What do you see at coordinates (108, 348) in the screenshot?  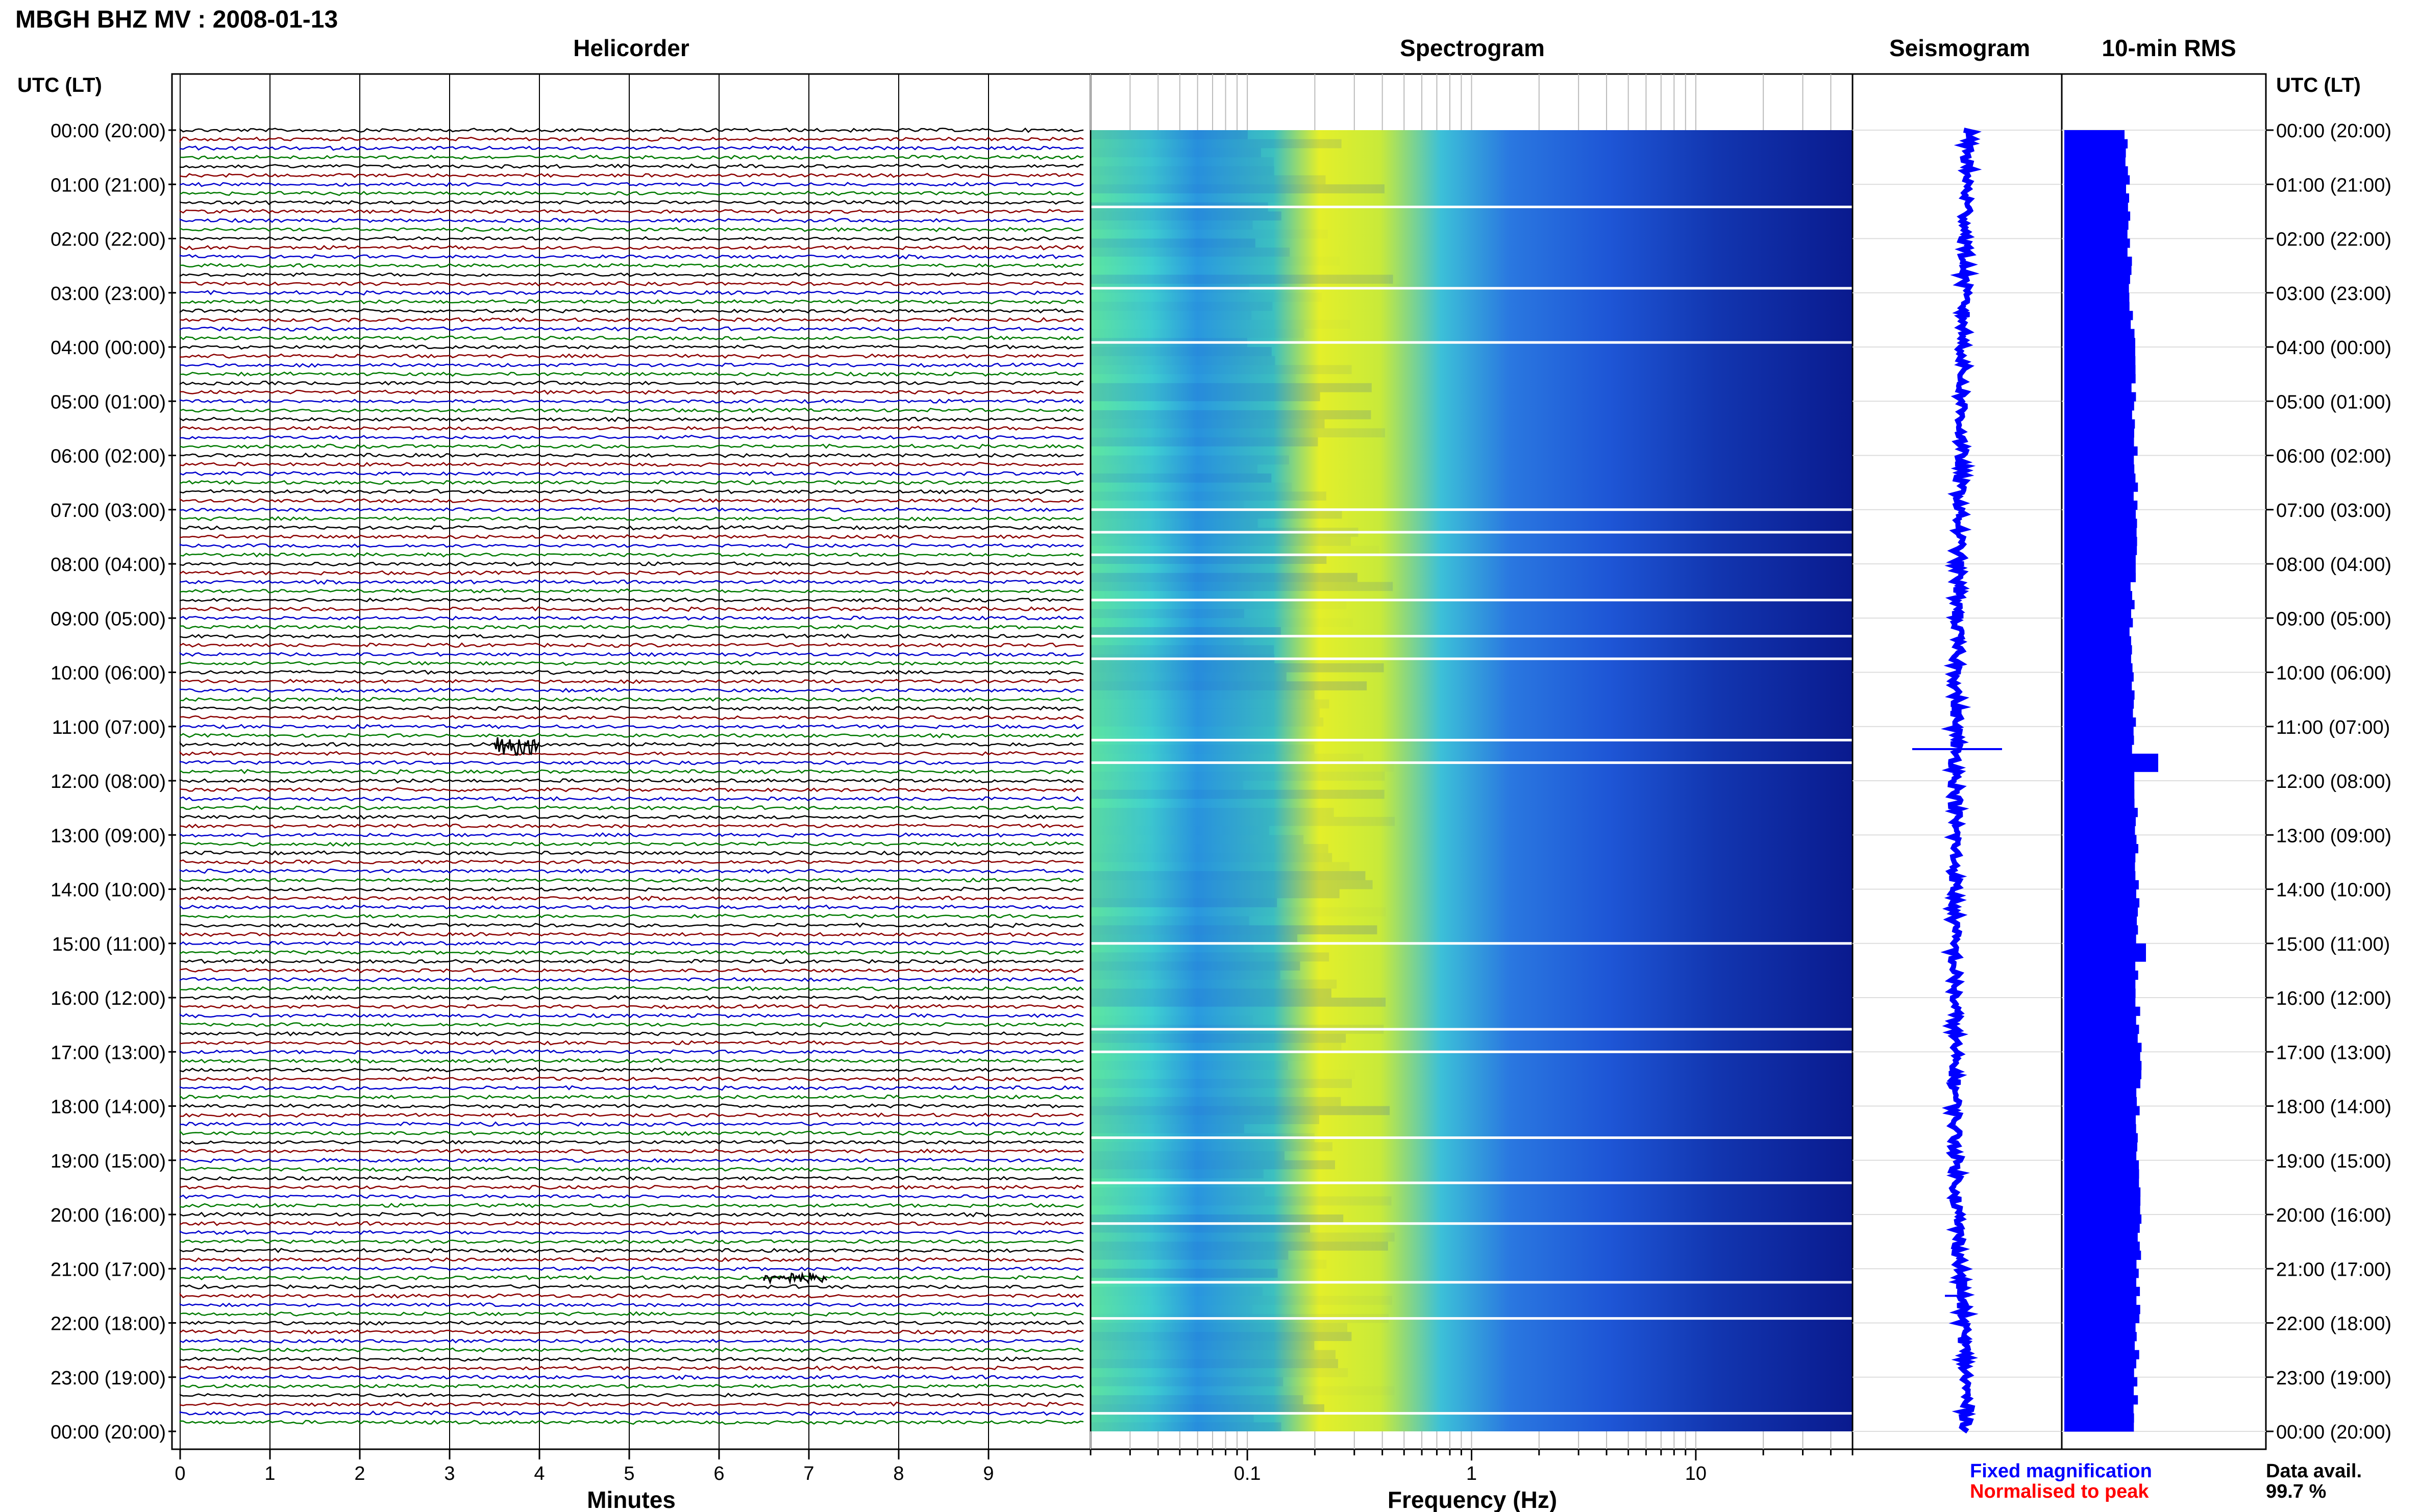 I see `hour-label-left: 04:00 (00:00)` at bounding box center [108, 348].